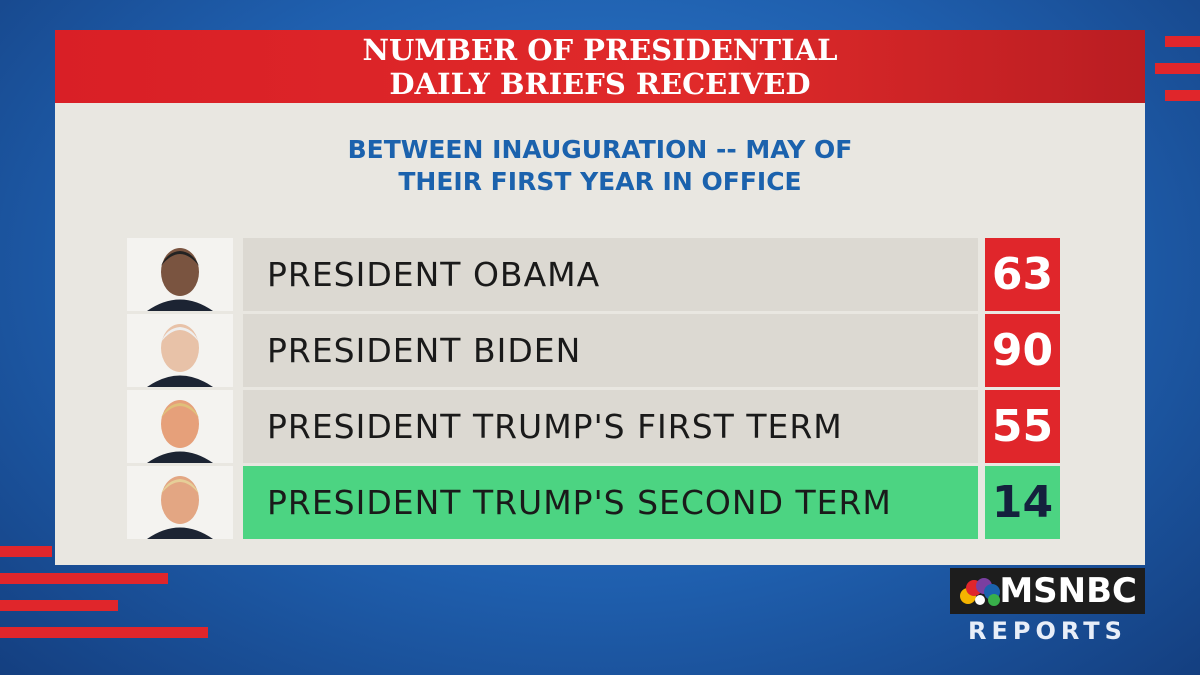 Image resolution: width=1200 pixels, height=675 pixels. Describe the element at coordinates (1022, 502) in the screenshot. I see `row-value: 14` at that location.